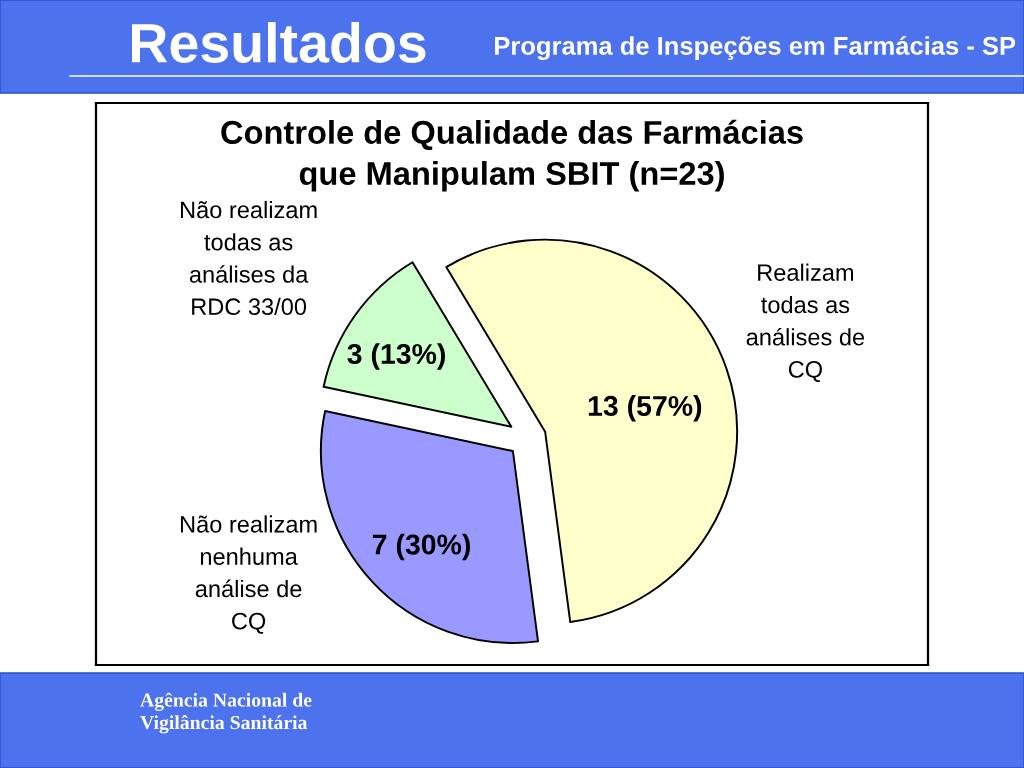 The height and width of the screenshot is (768, 1024). Describe the element at coordinates (512, 155) in the screenshot. I see `chart-title: Controle de Qualidade das Farmácias que Manipulam SBIT (n=23)` at that location.